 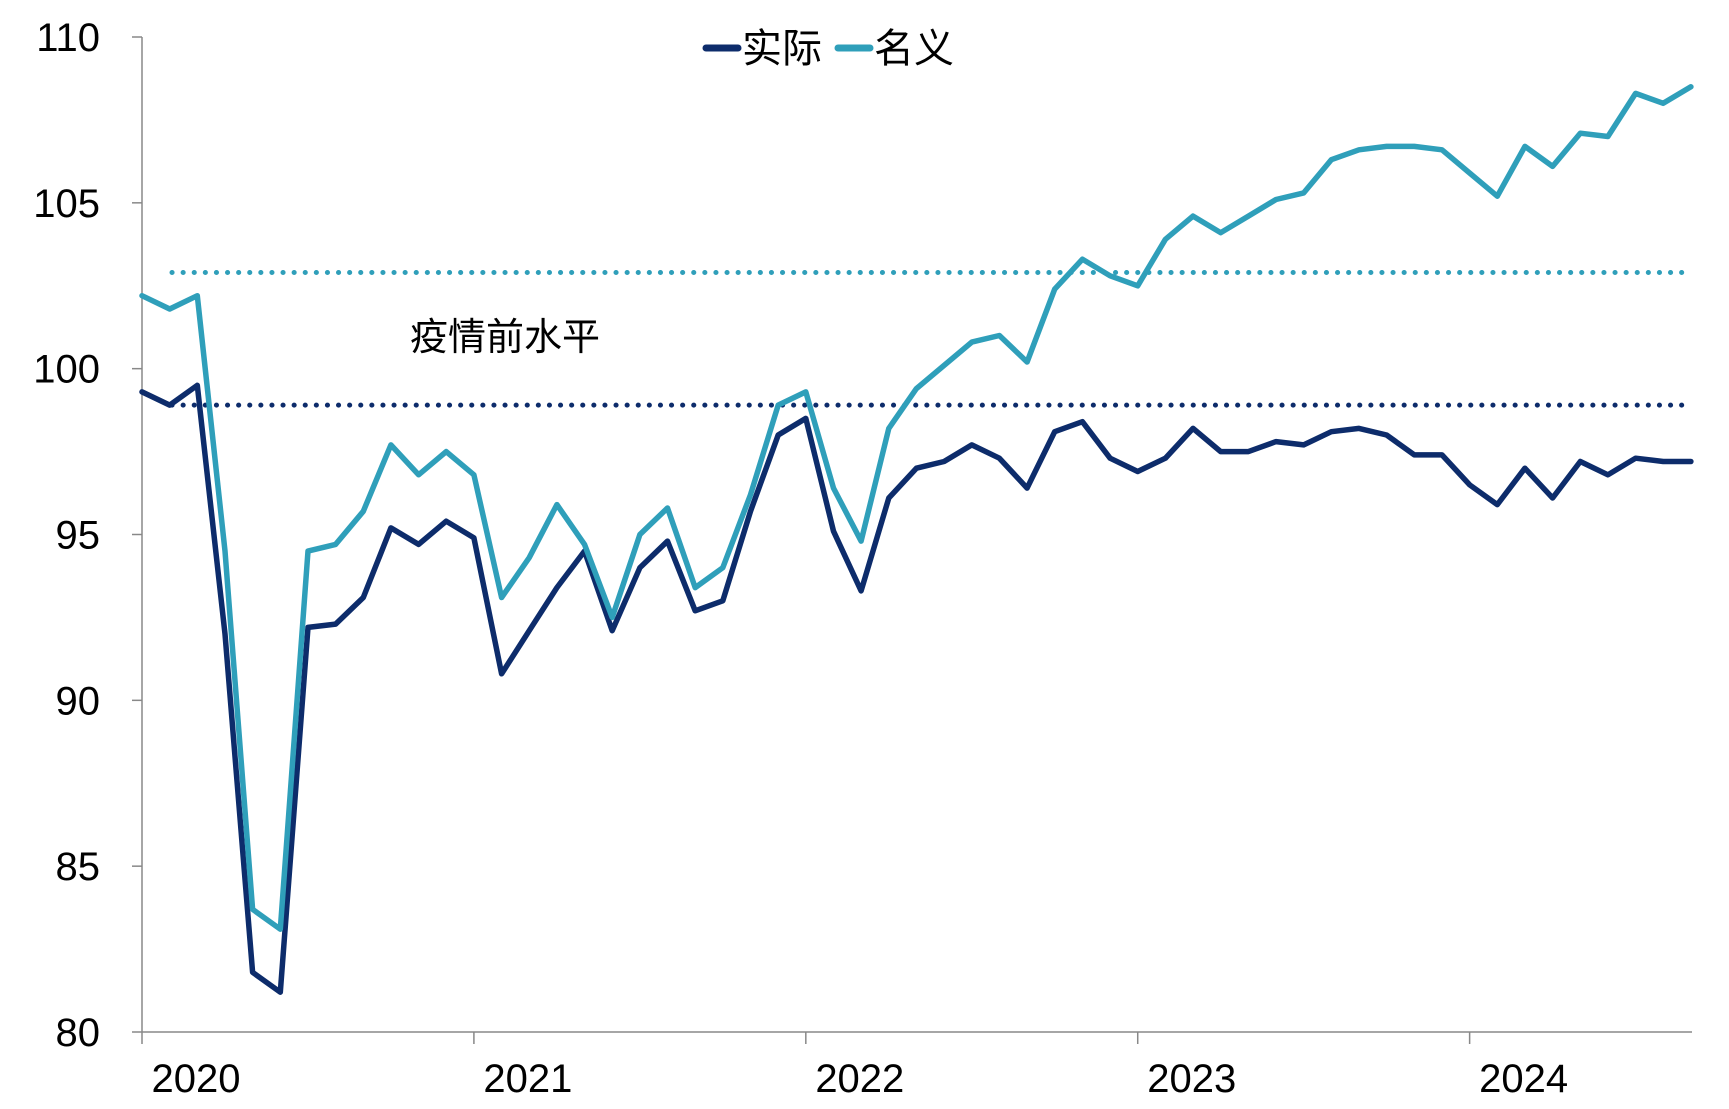 I want to click on x-tick-label: 2024, so click(x=1523, y=1079).